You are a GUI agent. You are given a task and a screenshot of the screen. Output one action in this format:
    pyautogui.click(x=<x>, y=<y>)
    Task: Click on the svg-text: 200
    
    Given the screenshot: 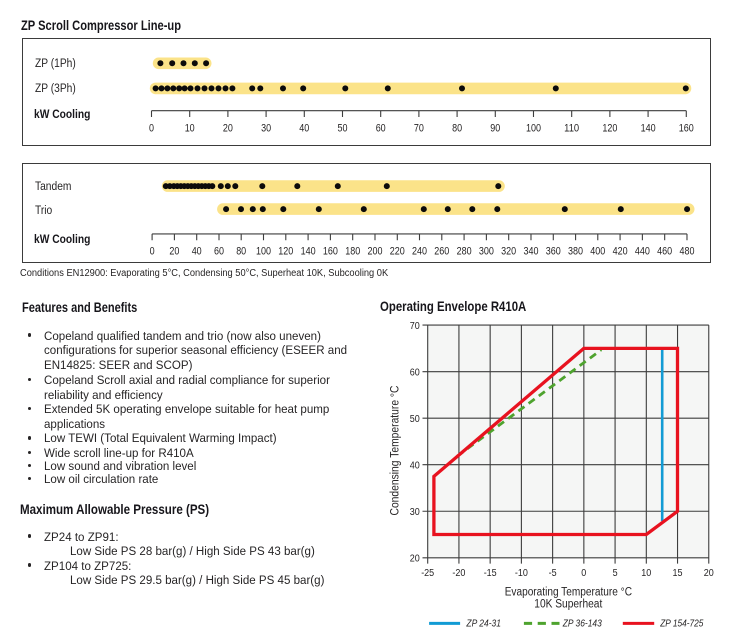 What is the action you would take?
    pyautogui.click(x=375, y=252)
    